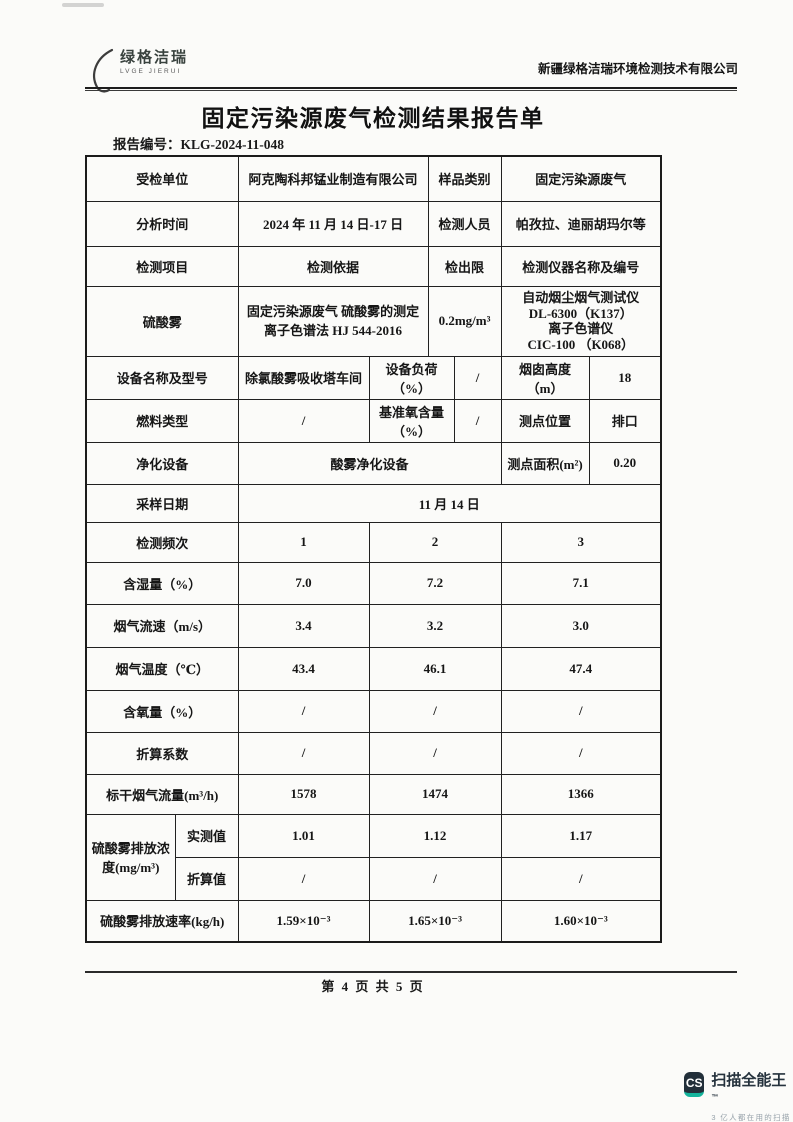 The width and height of the screenshot is (793, 1122). What do you see at coordinates (151, 71) in the screenshot?
I see `logo-subtext: LVGE JIERUI` at bounding box center [151, 71].